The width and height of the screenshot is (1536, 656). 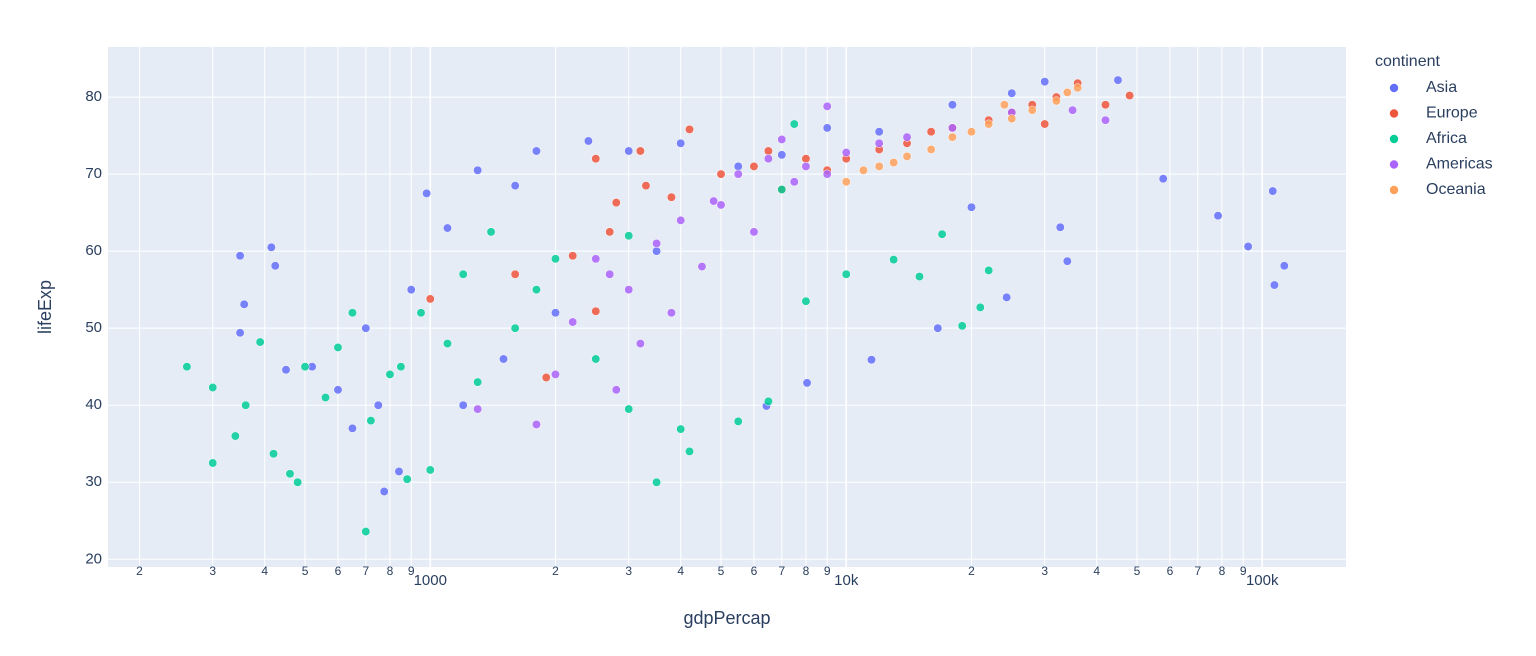 I want to click on y-tick-label: 60, so click(x=93, y=250).